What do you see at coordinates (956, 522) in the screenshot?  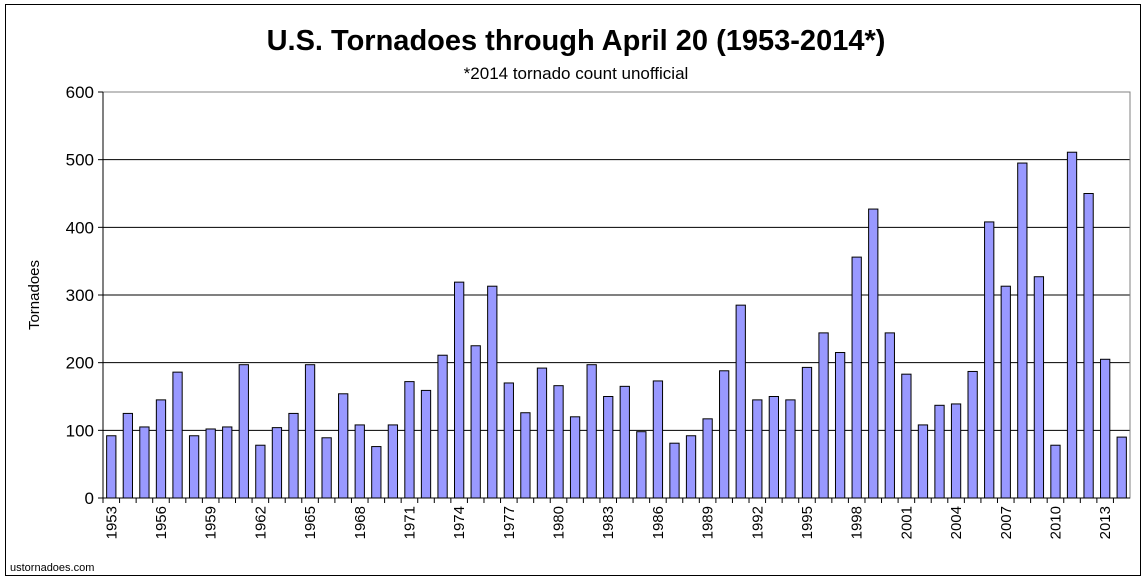 I see `x-tick-label-2004: 2004` at bounding box center [956, 522].